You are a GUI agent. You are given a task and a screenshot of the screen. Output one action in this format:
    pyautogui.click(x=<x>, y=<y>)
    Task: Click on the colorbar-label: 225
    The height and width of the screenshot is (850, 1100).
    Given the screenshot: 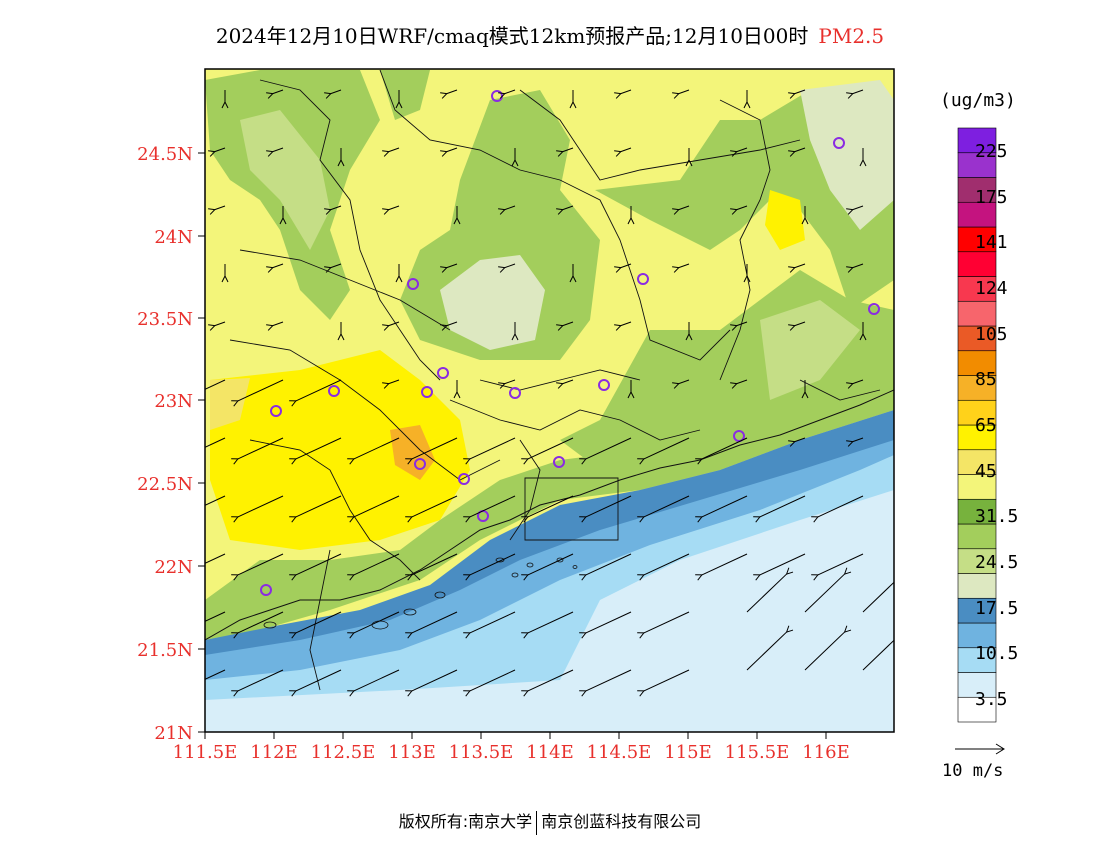 What is the action you would take?
    pyautogui.click(x=991, y=151)
    